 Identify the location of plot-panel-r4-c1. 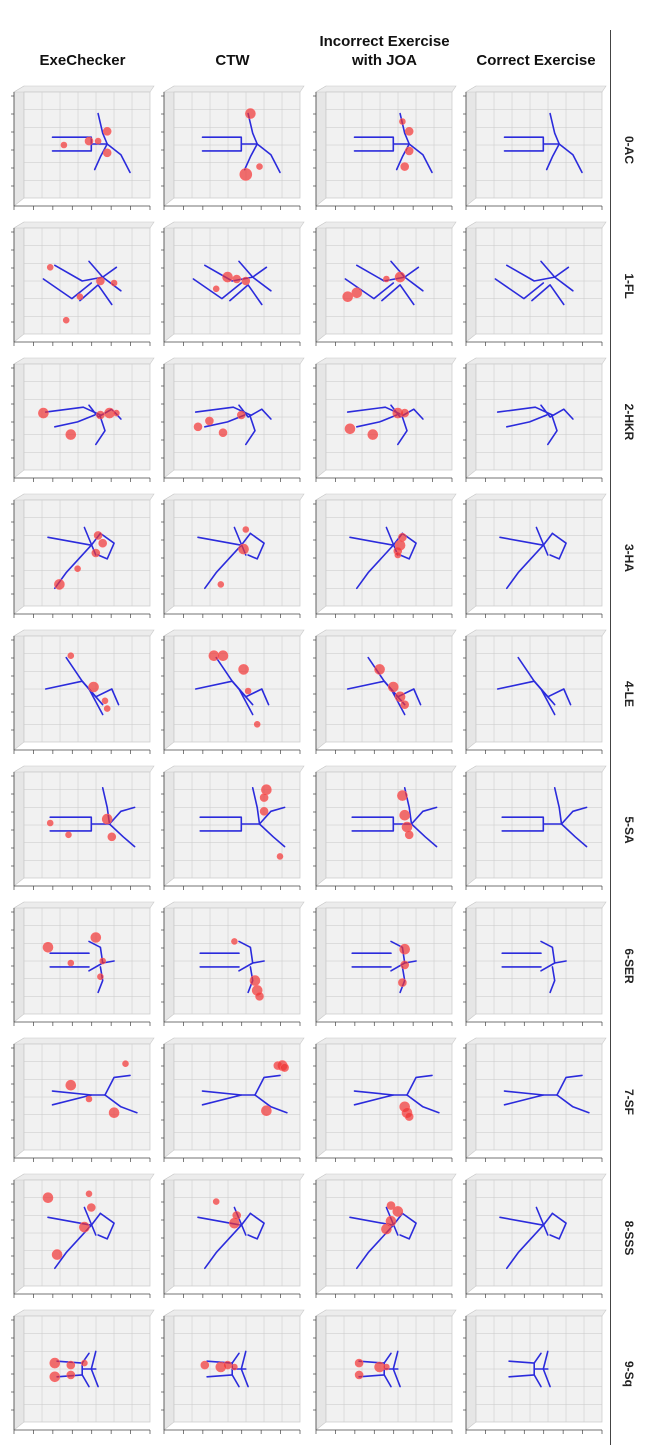
(233, 691).